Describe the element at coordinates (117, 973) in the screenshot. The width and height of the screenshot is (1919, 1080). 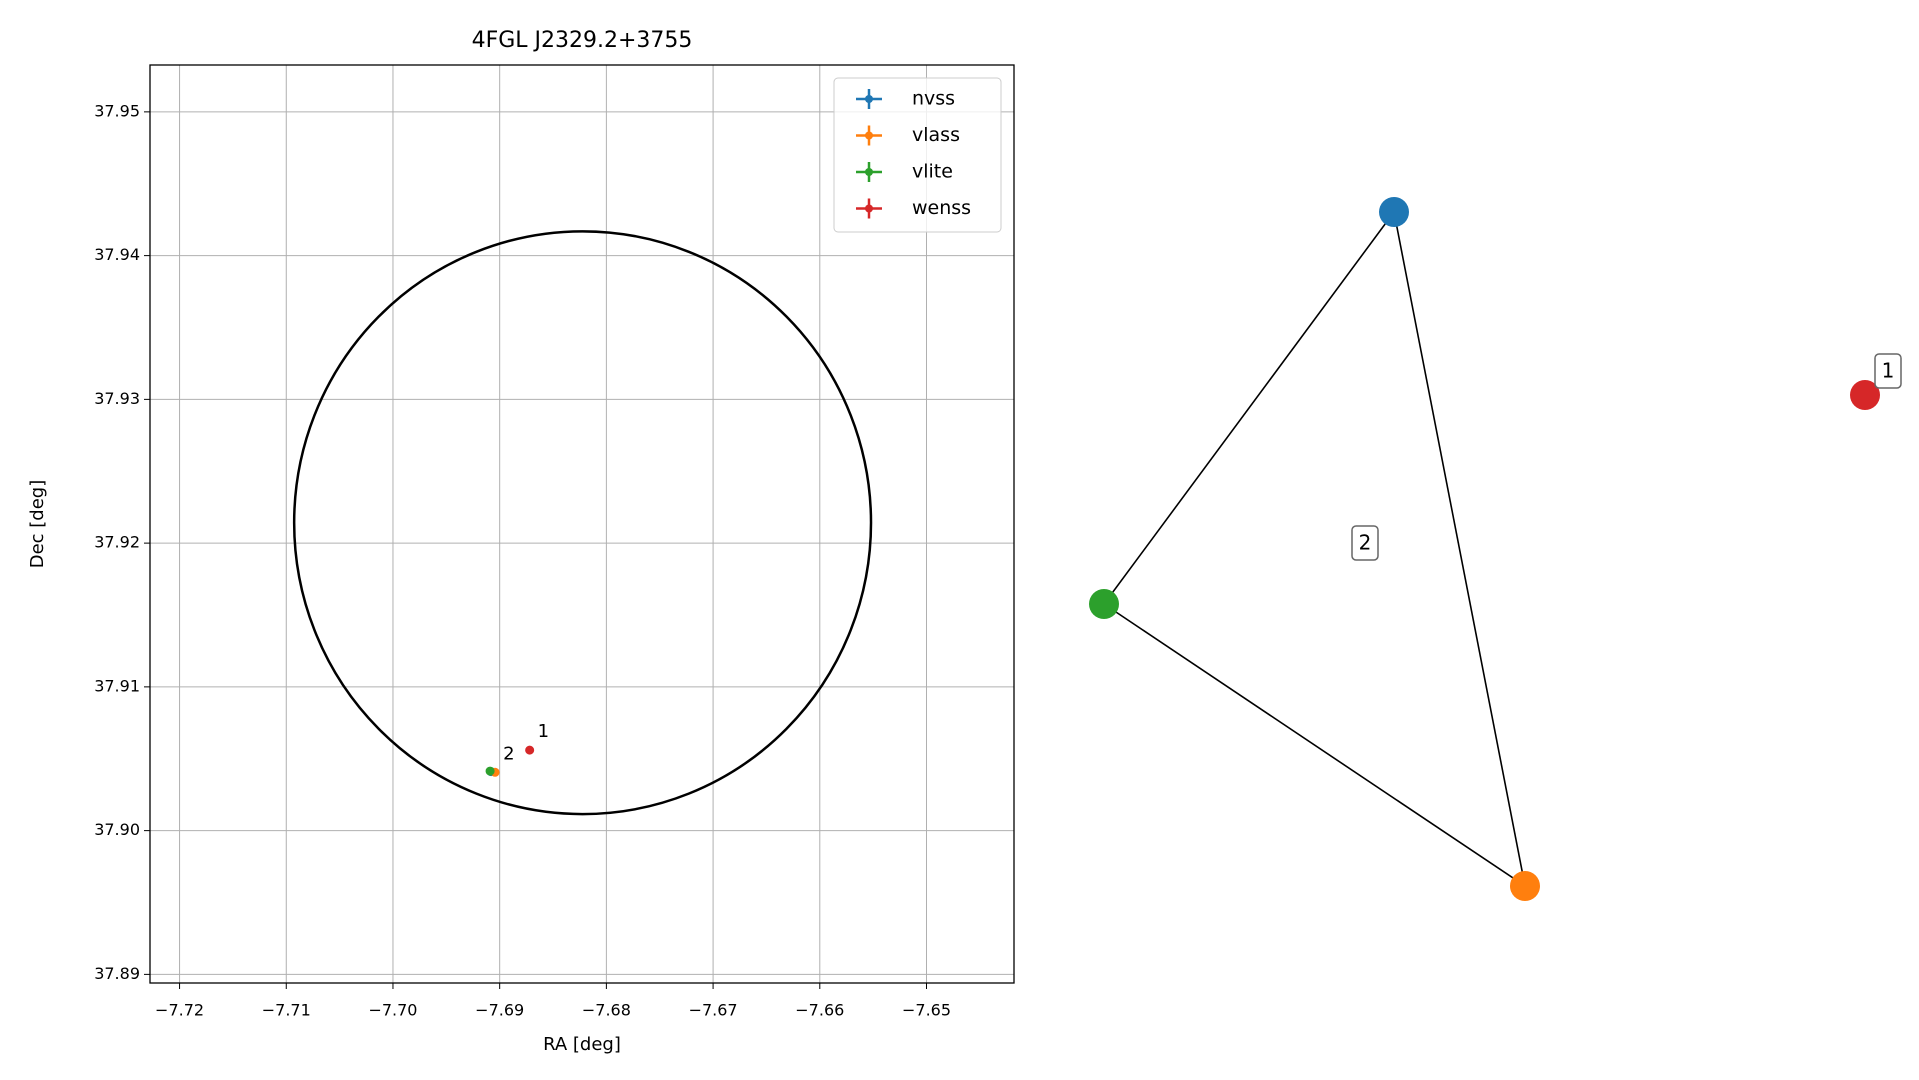
I see `y-tick-label: 37.89` at that location.